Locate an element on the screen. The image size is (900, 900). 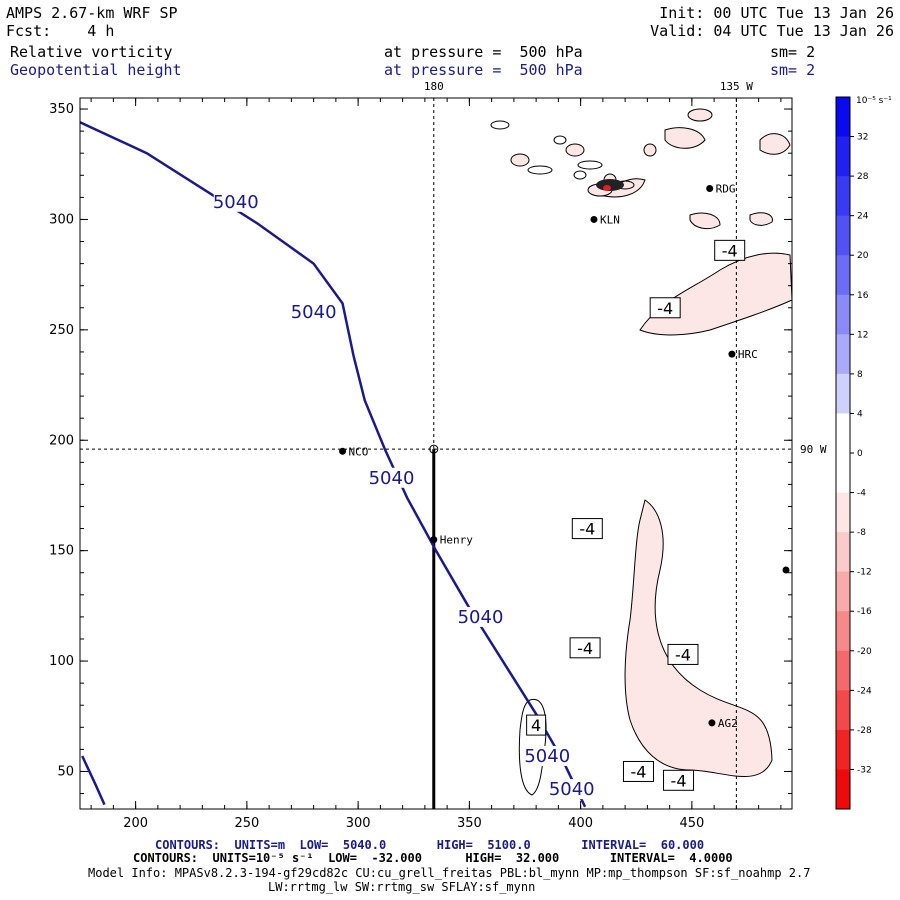
y-tick-label-6: 350 is located at coordinates (61, 109).